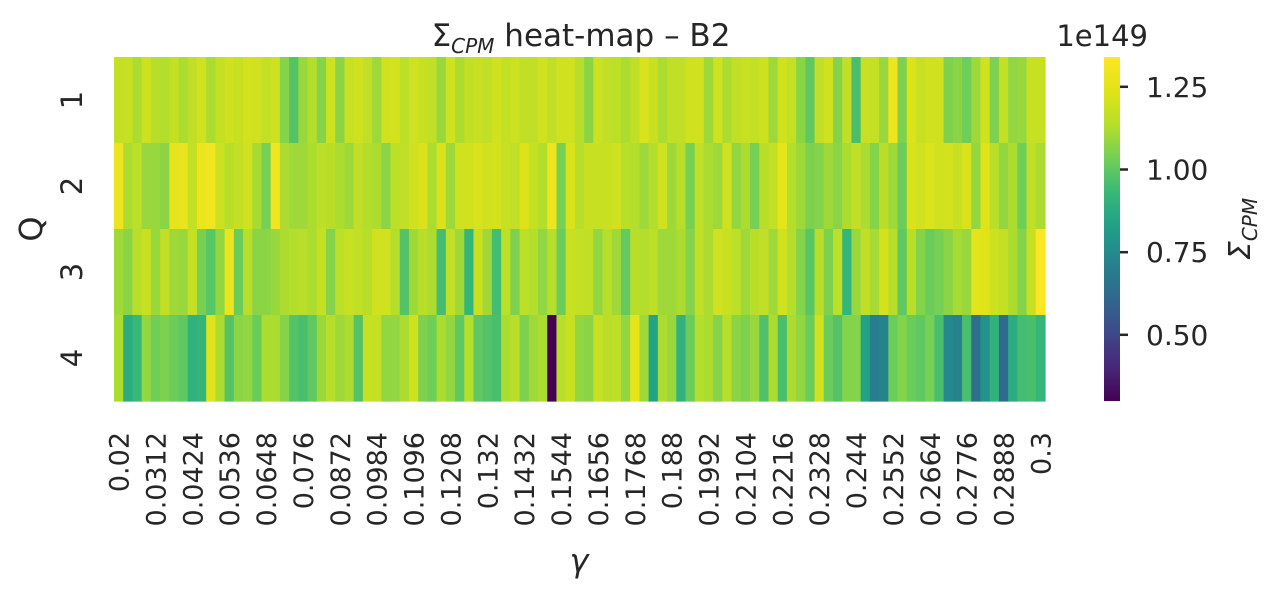 This screenshot has width=1272, height=591. Describe the element at coordinates (72, 100) in the screenshot. I see `row-tick-label: 1` at that location.